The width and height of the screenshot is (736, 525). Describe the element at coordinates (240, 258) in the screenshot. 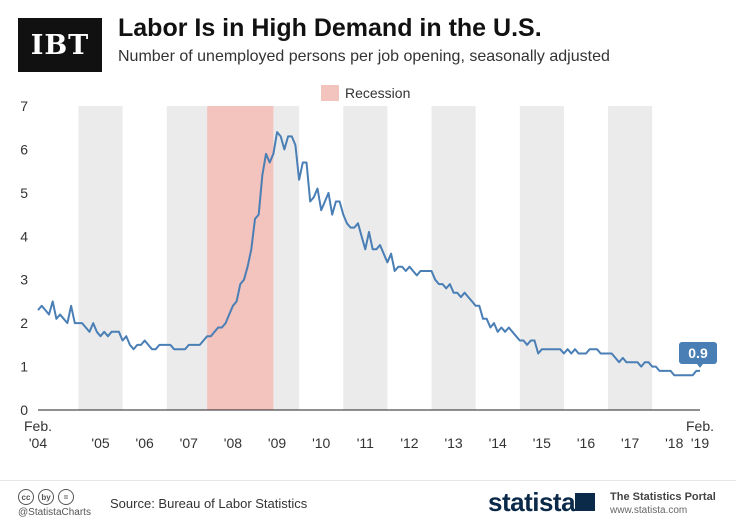

I see `recession-band` at that location.